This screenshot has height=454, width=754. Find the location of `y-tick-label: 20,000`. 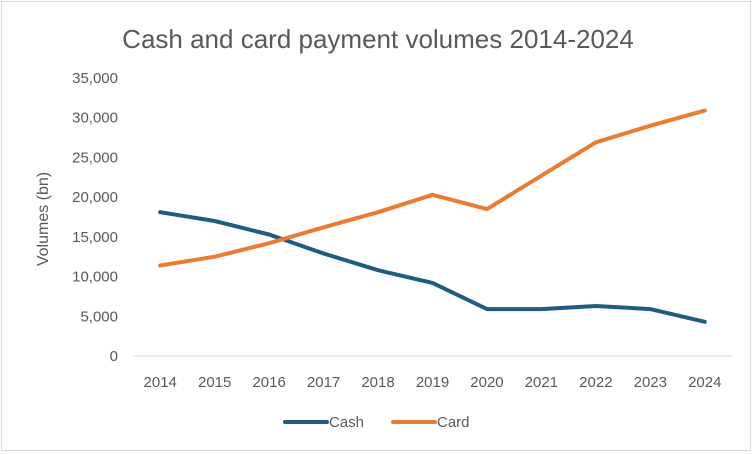

y-tick-label: 20,000 is located at coordinates (95, 197).